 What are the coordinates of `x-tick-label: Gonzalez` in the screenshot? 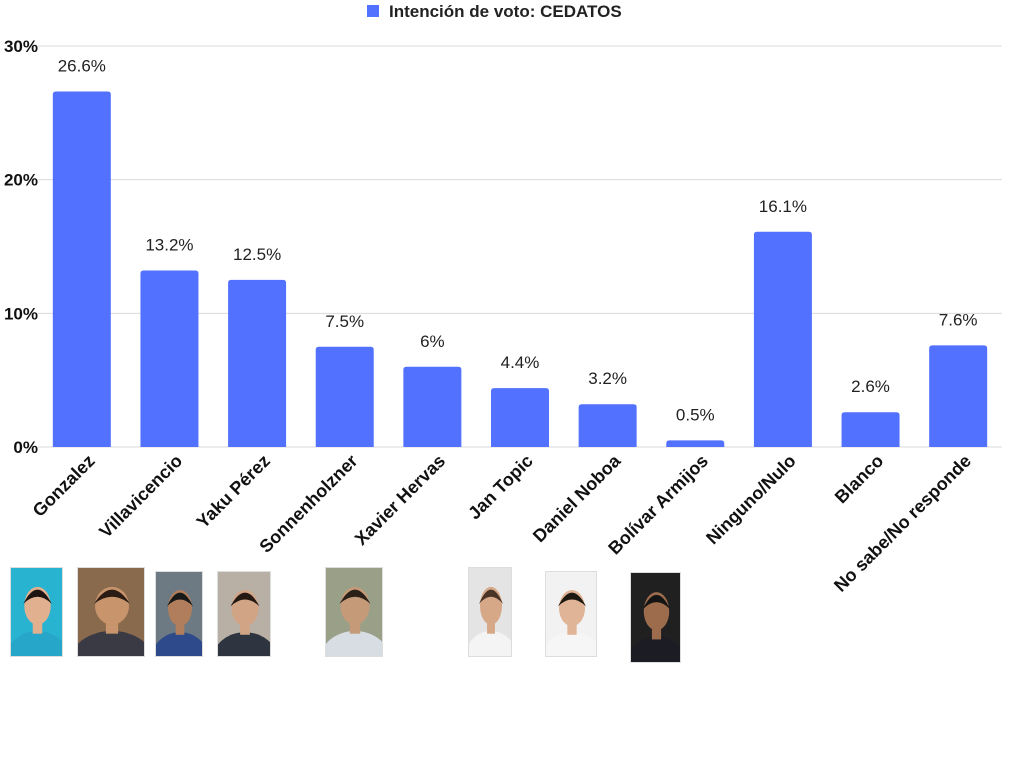 It's located at (64, 486).